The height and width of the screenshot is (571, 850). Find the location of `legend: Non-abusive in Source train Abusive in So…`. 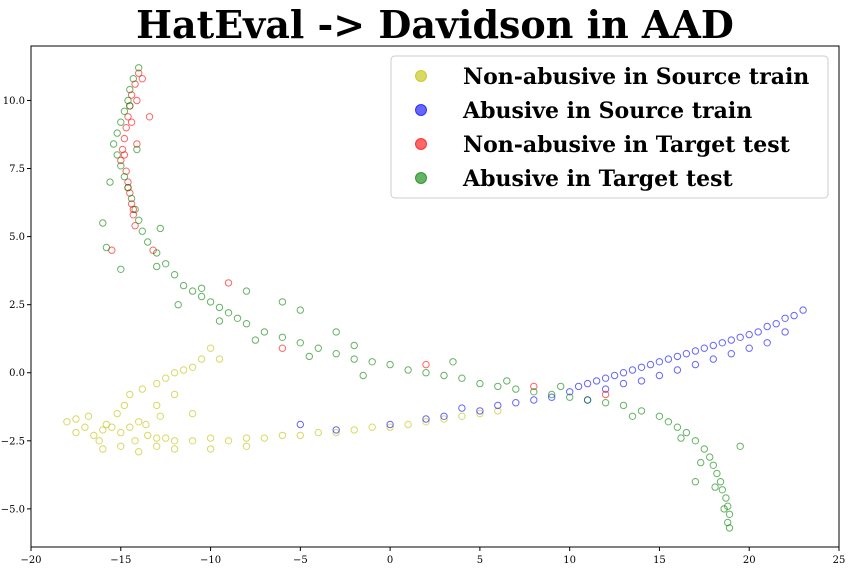

legend: Non-abusive in Source train Abusive in So… is located at coordinates (609, 127).